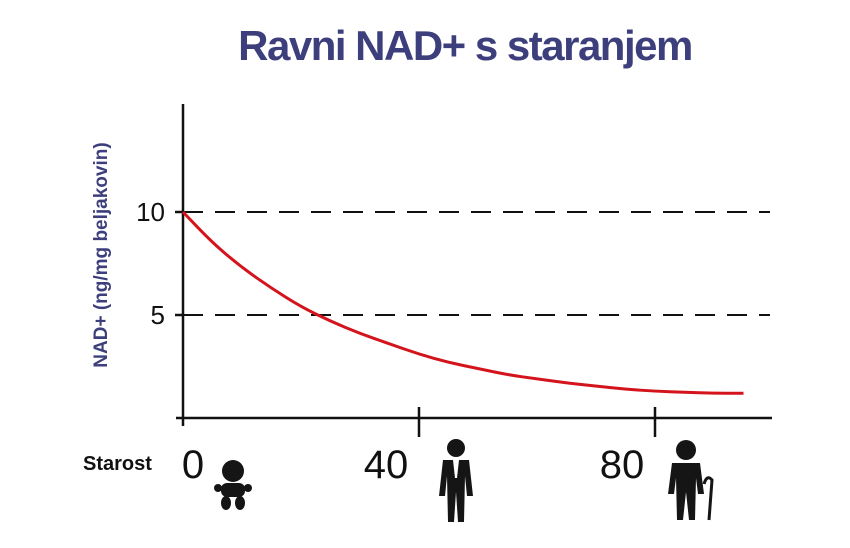  Describe the element at coordinates (386, 465) in the screenshot. I see `x-tick-label-40: 40` at that location.